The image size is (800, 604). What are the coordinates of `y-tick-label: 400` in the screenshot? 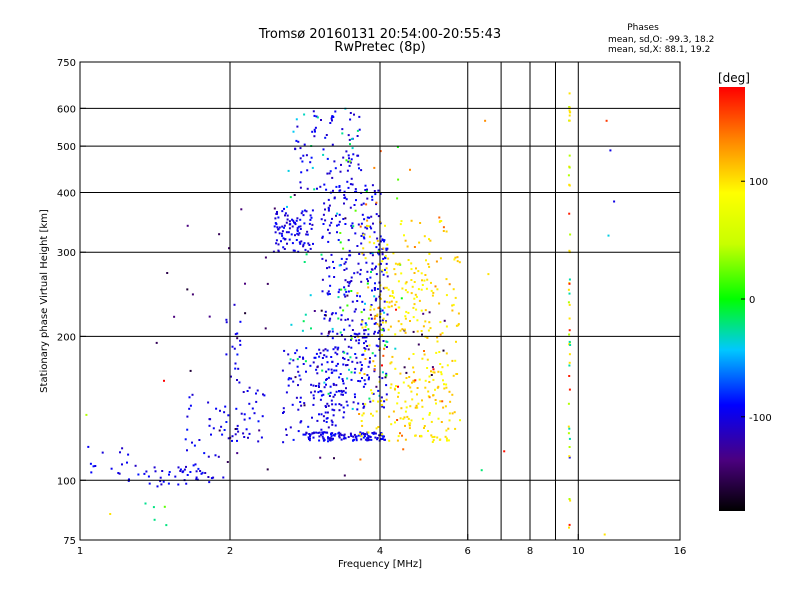 It's located at (66, 193).